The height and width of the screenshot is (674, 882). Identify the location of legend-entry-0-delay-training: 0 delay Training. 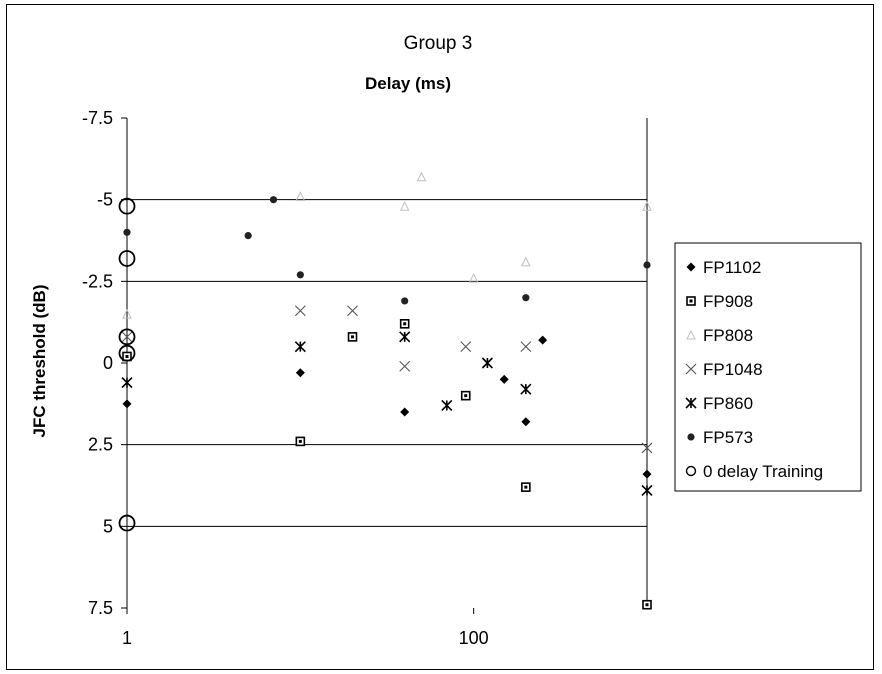
(754, 471).